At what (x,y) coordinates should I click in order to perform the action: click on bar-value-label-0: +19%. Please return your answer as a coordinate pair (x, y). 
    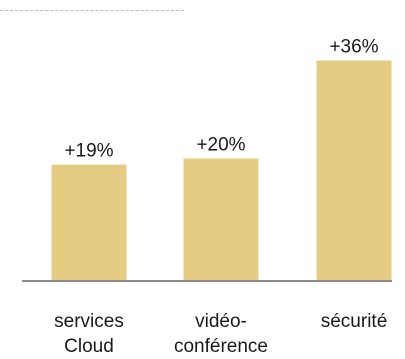
    Looking at the image, I should click on (88, 151).